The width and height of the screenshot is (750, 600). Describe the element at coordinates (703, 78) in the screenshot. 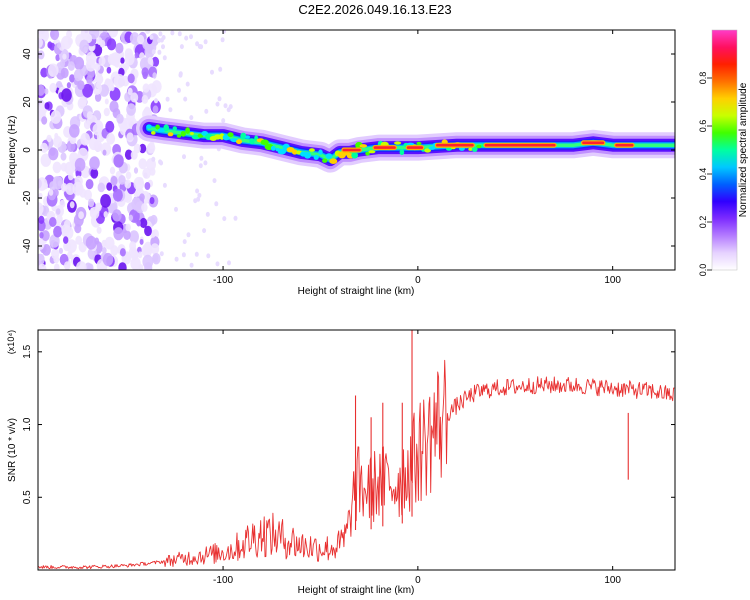

I see `colorbar-tick-label: 0.8` at that location.